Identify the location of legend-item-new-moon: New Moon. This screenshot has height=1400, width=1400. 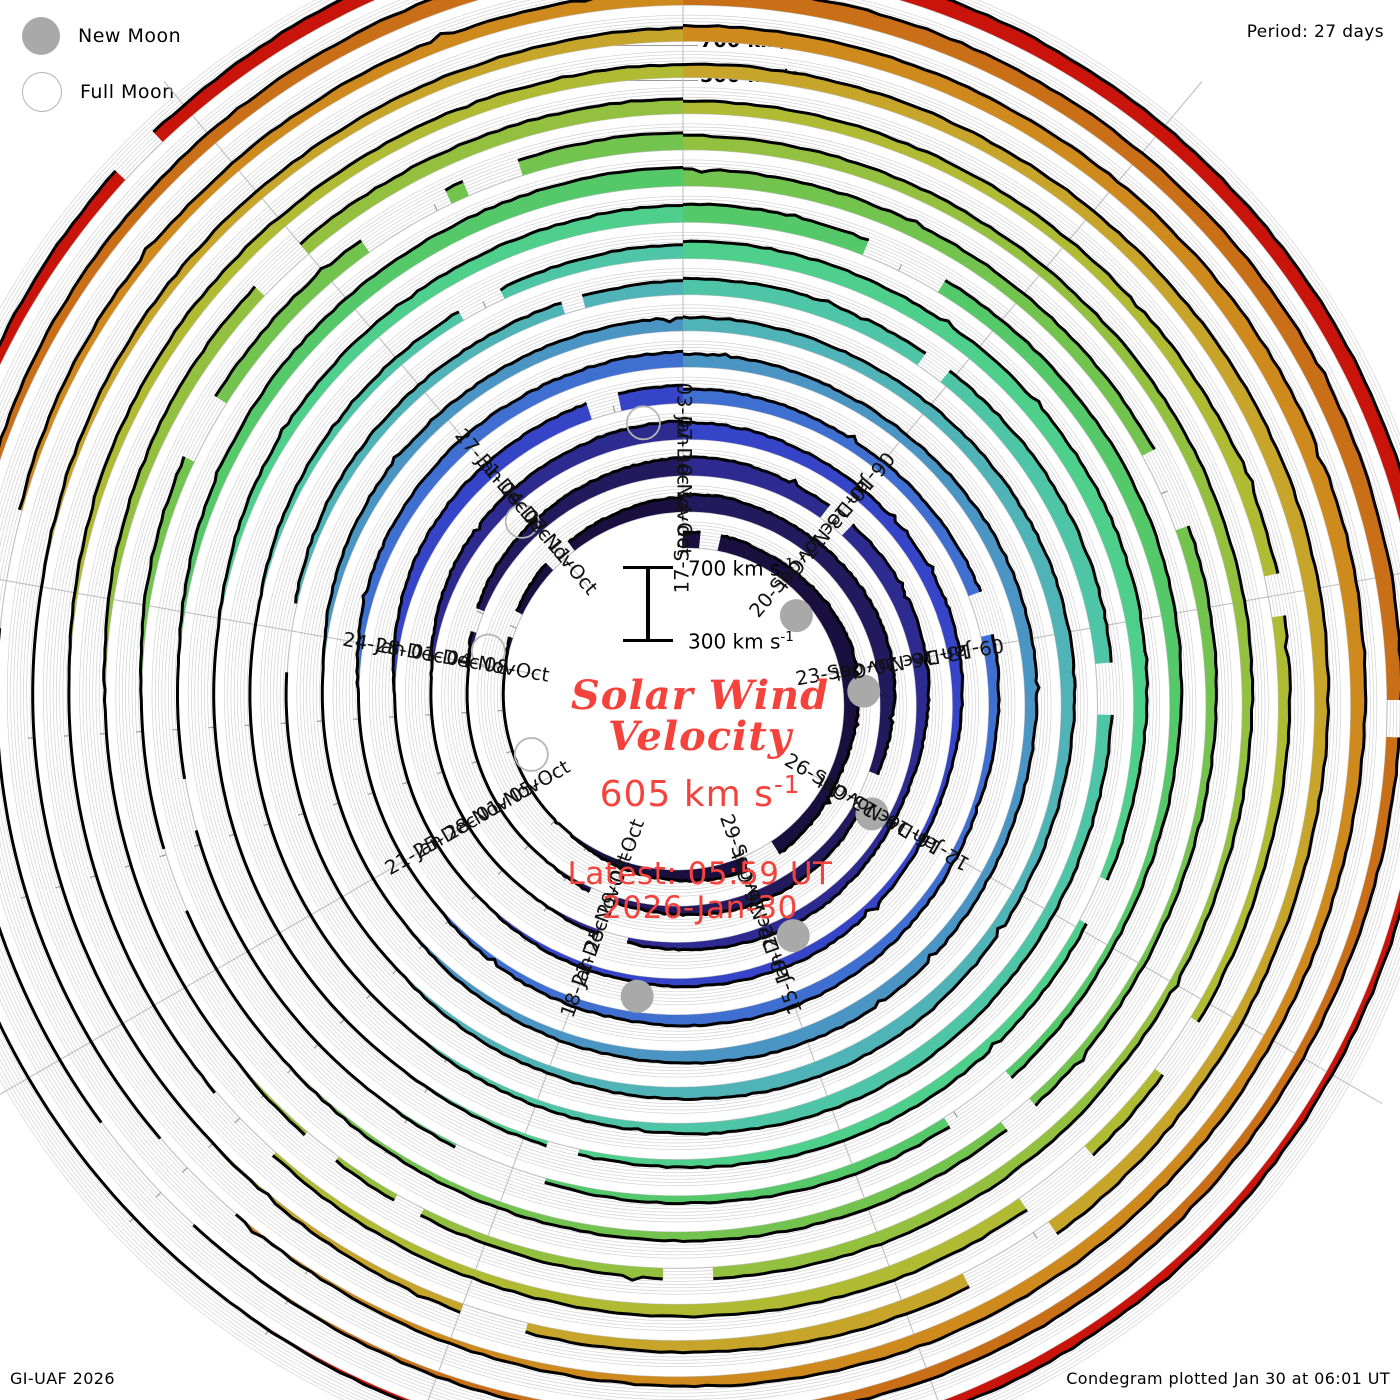
(101, 36).